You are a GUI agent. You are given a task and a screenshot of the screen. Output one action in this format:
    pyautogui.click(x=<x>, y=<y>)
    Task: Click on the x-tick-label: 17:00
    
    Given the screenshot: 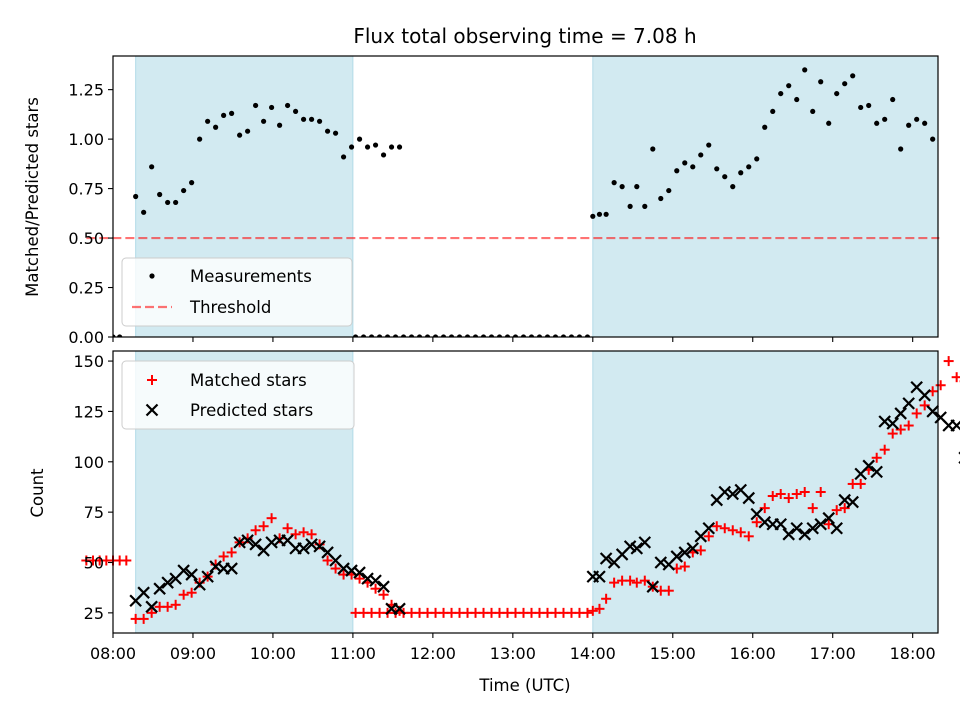 What is the action you would take?
    pyautogui.click(x=833, y=653)
    